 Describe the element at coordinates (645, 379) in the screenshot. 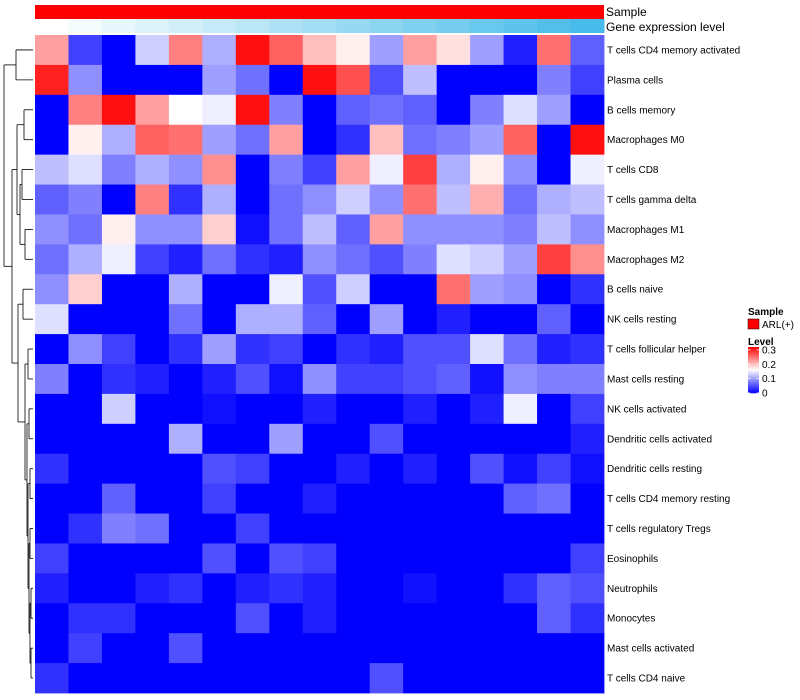

I see `row-label: Mast cells resting` at that location.